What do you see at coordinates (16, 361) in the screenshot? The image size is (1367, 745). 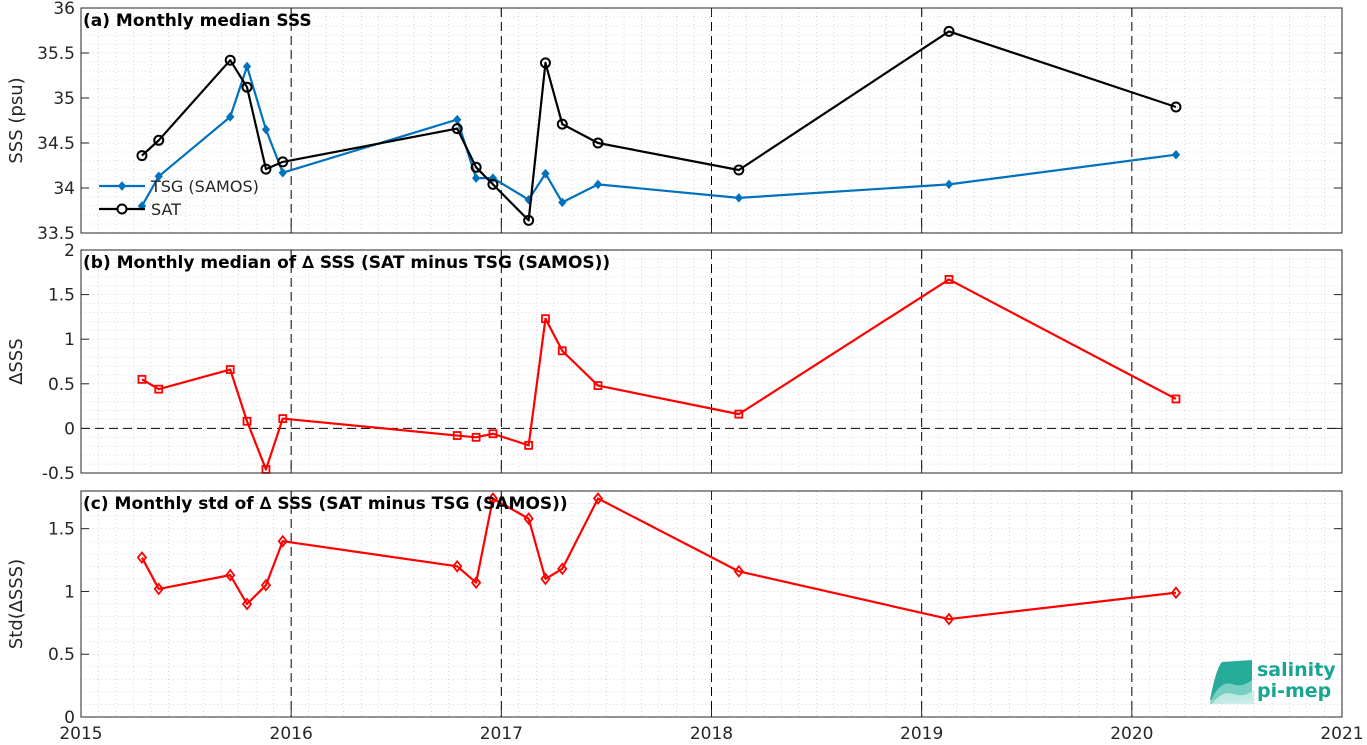 I see `y-axis-label: ∆SSS` at bounding box center [16, 361].